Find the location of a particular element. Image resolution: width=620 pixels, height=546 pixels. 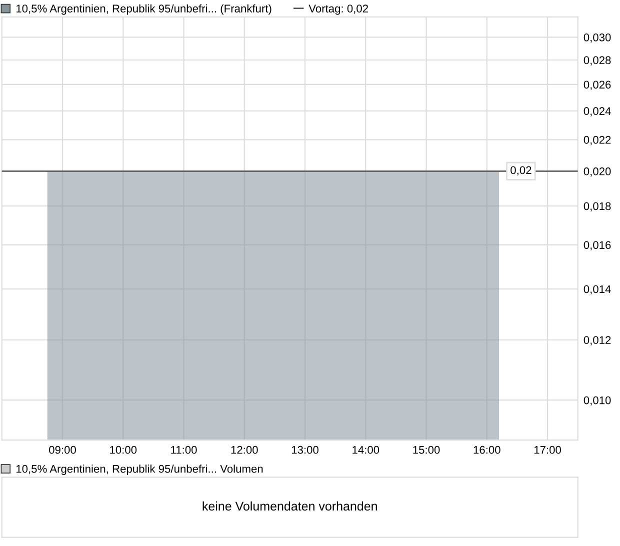

x-tick-label: 17:00 is located at coordinates (547, 450).